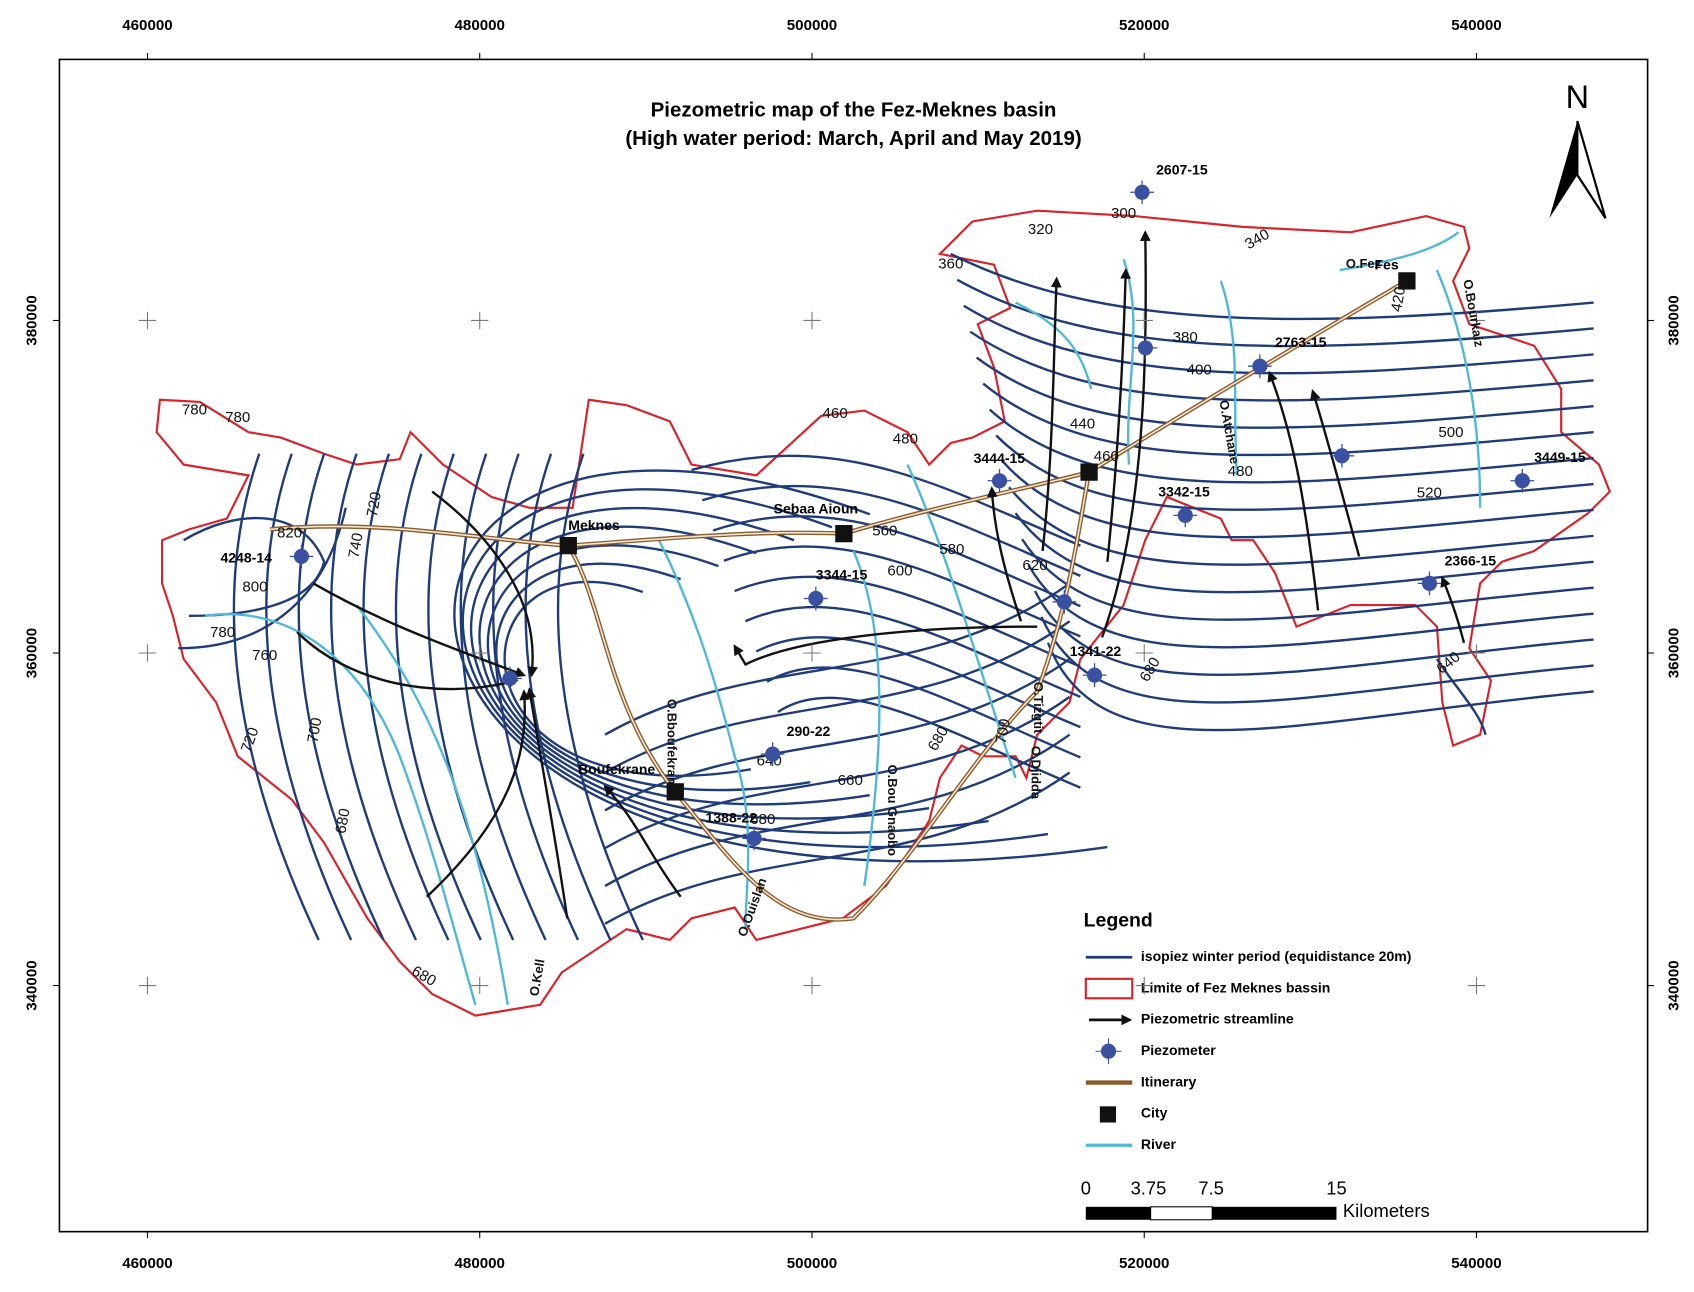 This screenshot has width=1694, height=1292. Describe the element at coordinates (1036, 773) in the screenshot. I see `river-label: O.Djidda` at that location.